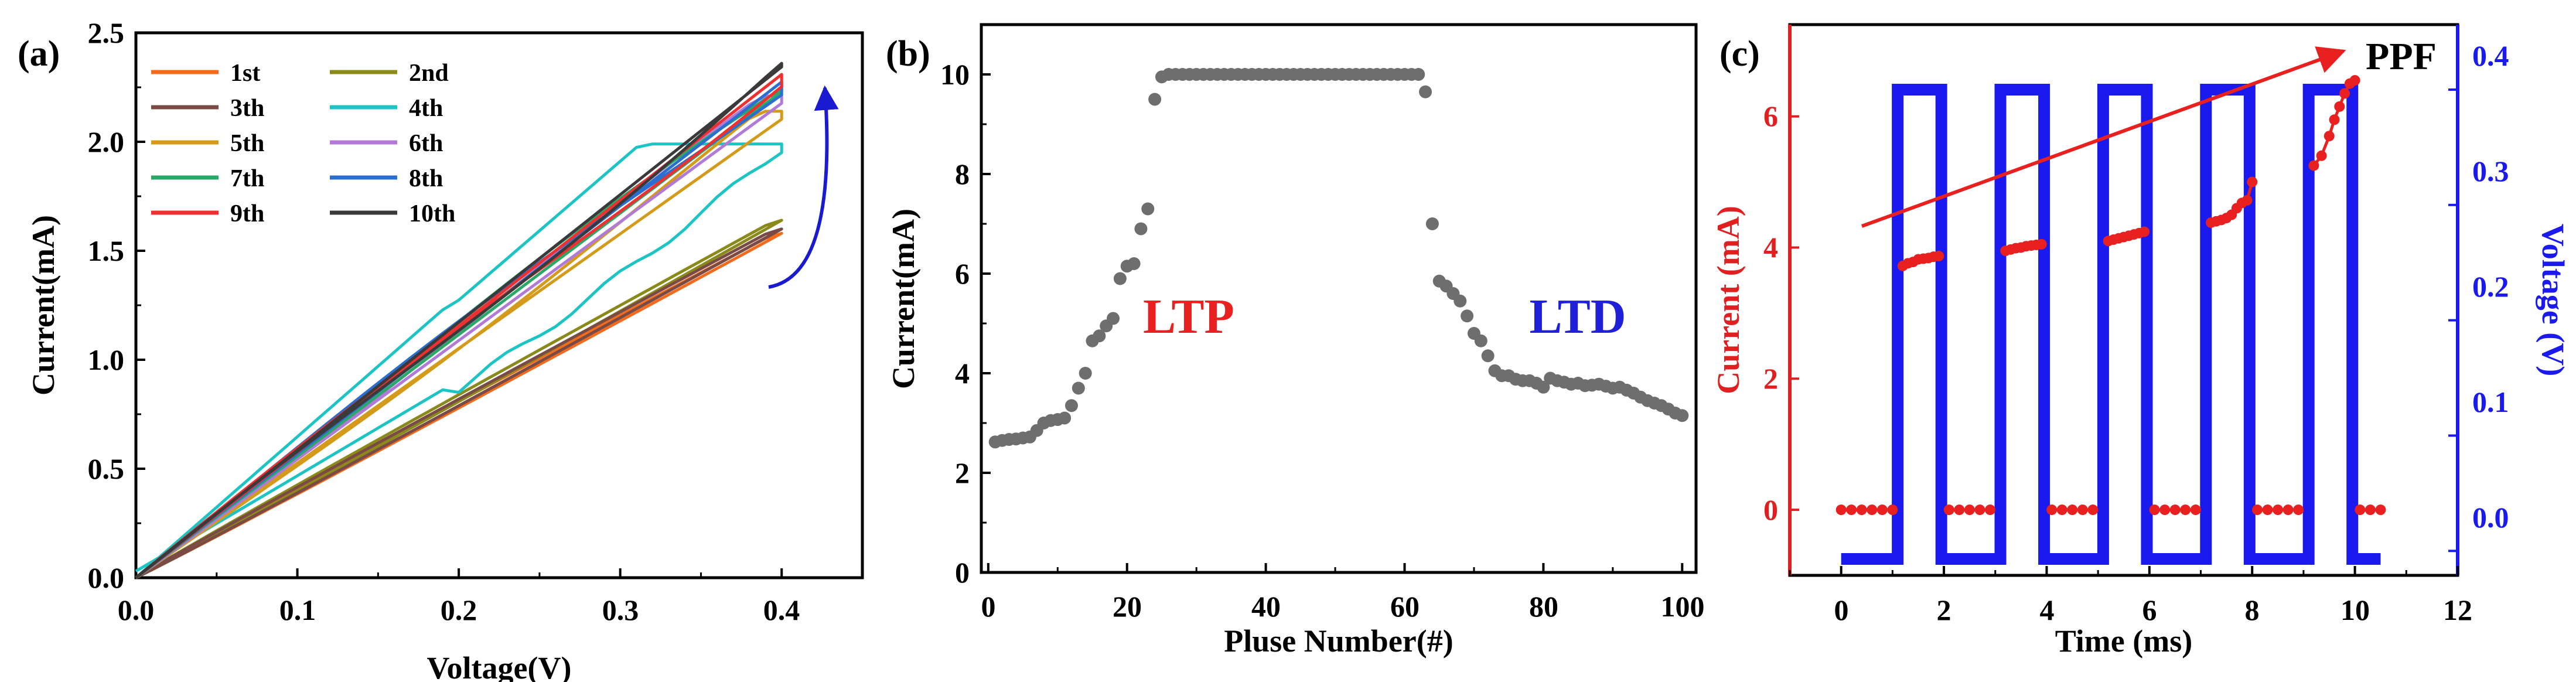 The height and width of the screenshot is (682, 2576). I want to click on legend-label: 1st, so click(245, 74).